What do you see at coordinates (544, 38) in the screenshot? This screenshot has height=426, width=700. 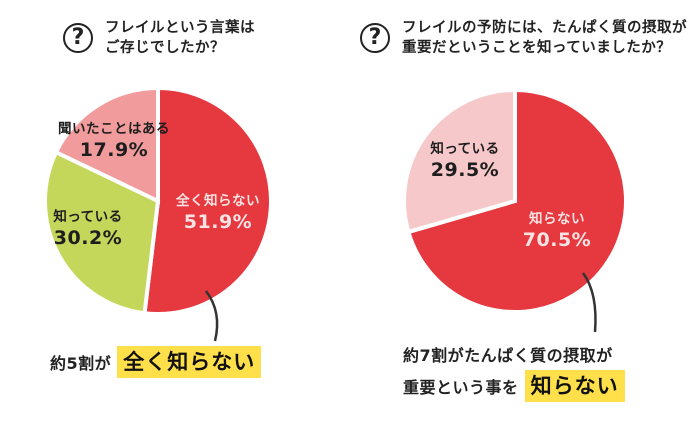 I see `right-question-text: フレイルの予防には、たんぱく質の摂取が 重要だということを知っていましたか？` at bounding box center [544, 38].